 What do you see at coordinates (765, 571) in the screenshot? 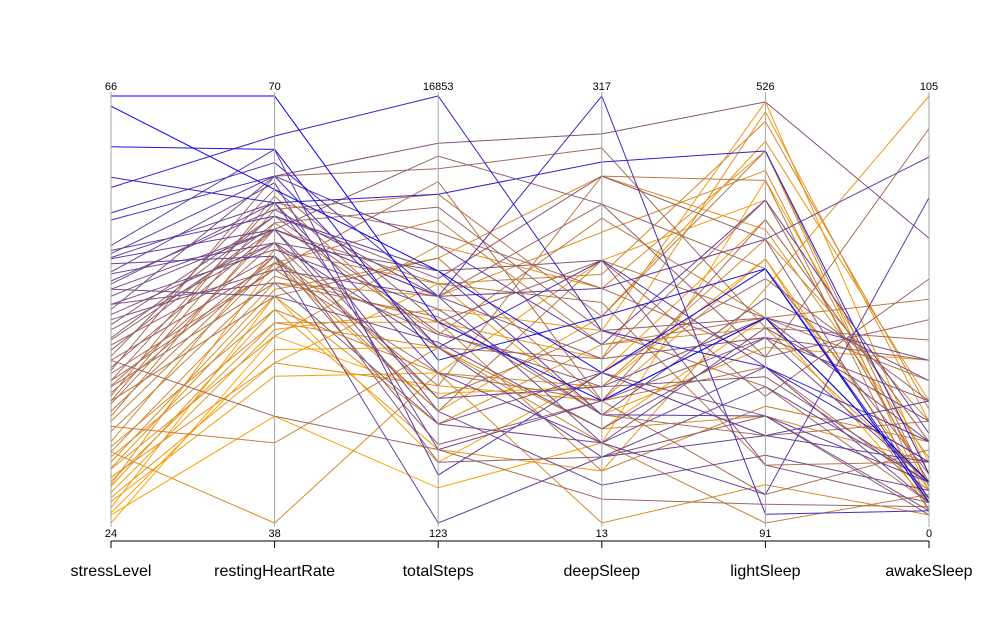
I see `axis-name-label: lightSleep` at bounding box center [765, 571].